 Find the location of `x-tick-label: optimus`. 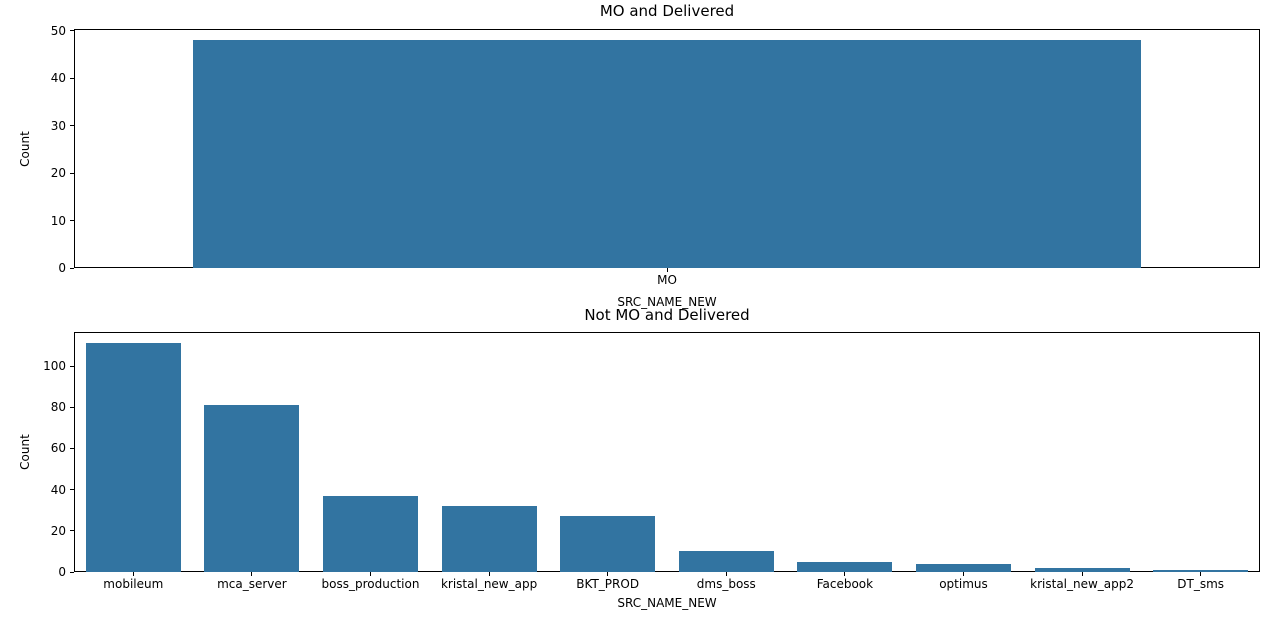

x-tick-label: optimus is located at coordinates (963, 584).